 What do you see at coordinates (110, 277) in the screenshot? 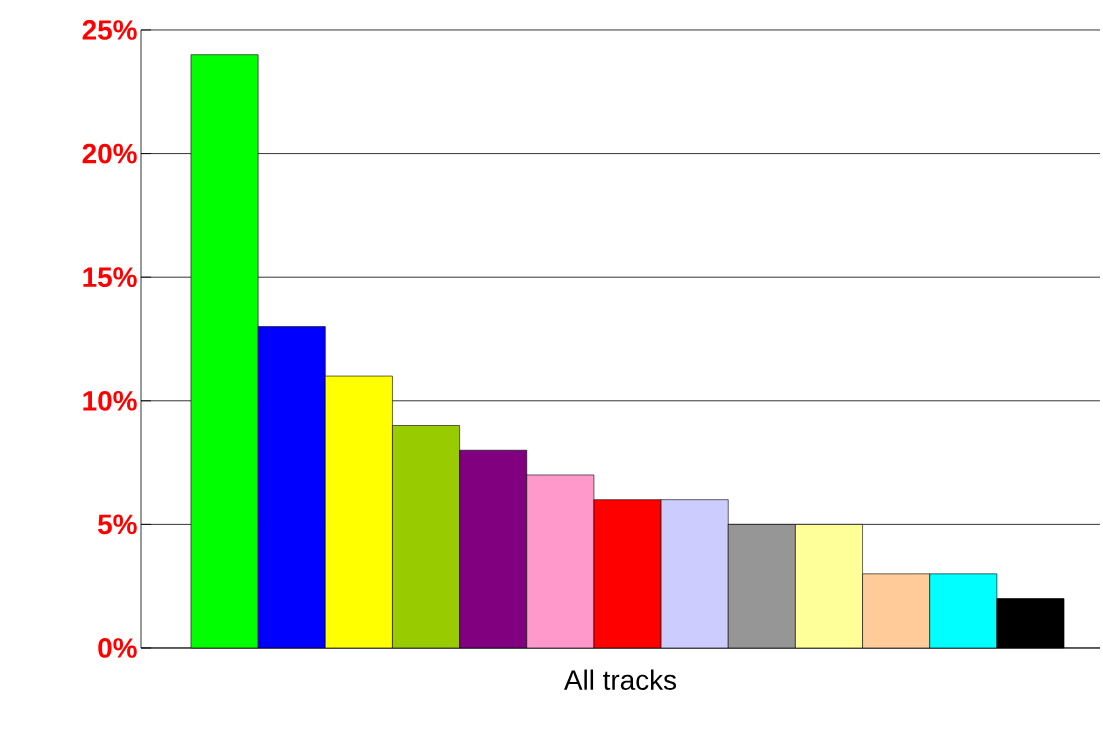
I see `y-tick-label: 15%` at bounding box center [110, 277].